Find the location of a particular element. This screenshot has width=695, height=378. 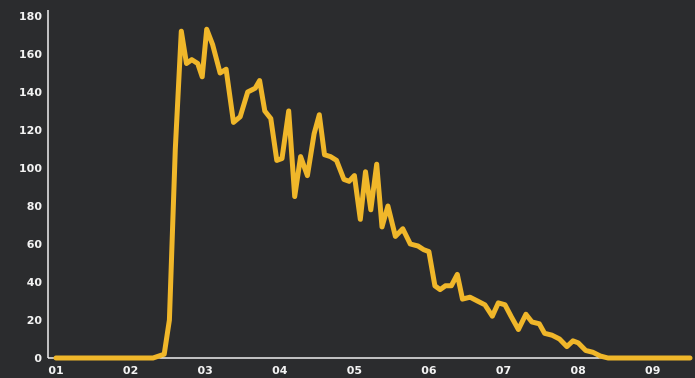

y-axis: 0 20 40 60 80 100 120 140 160 180 is located at coordinates (34, 187).